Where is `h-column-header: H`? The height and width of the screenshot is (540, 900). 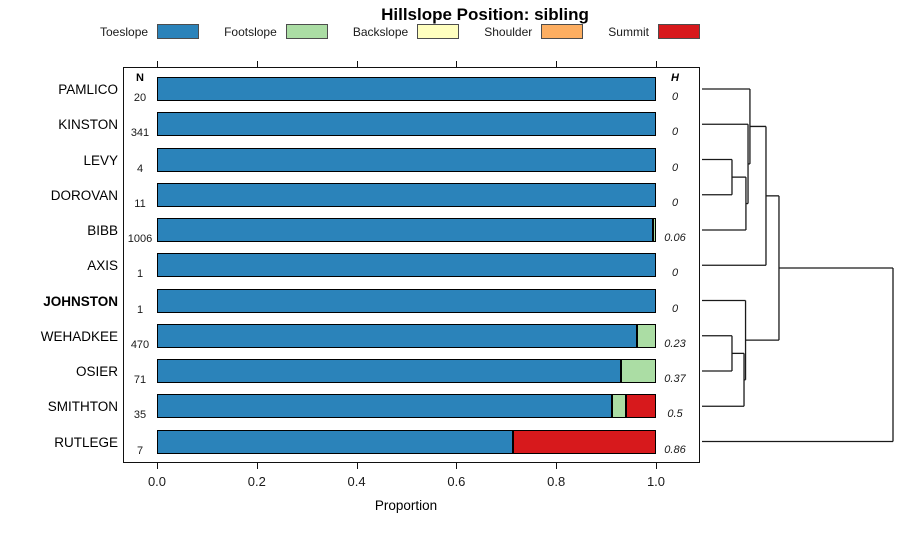 h-column-header: H is located at coordinates (675, 78).